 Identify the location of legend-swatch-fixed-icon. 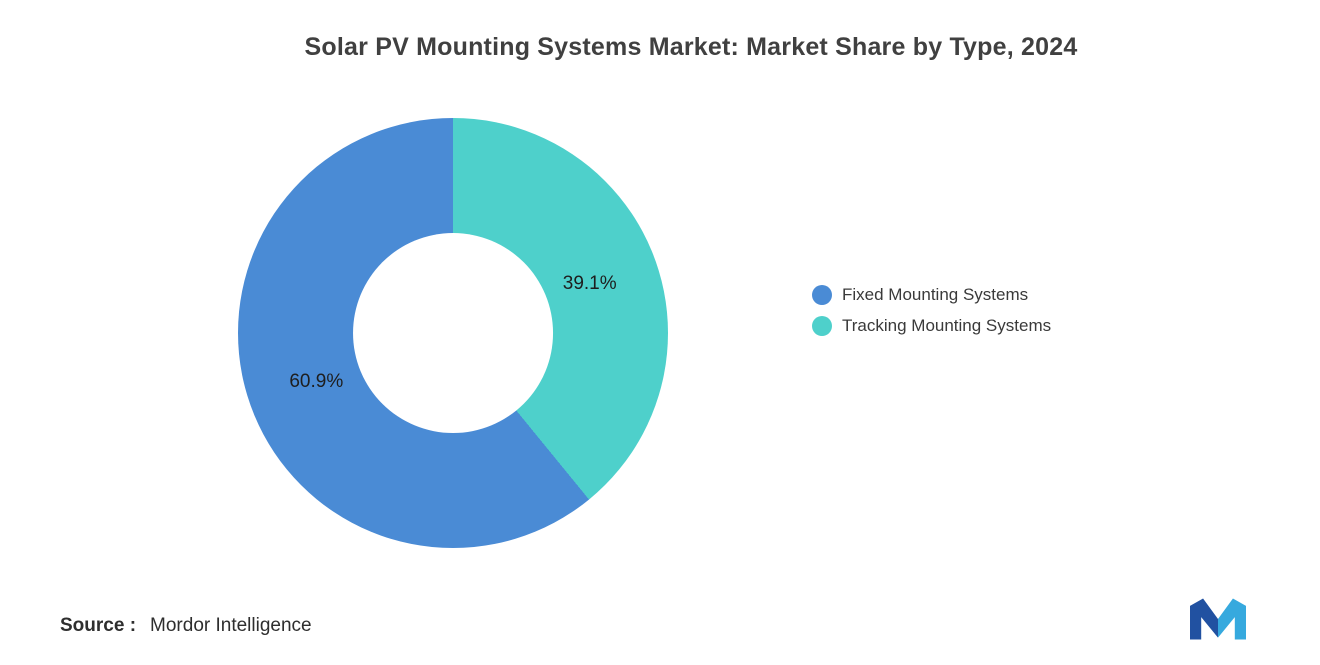
(822, 295).